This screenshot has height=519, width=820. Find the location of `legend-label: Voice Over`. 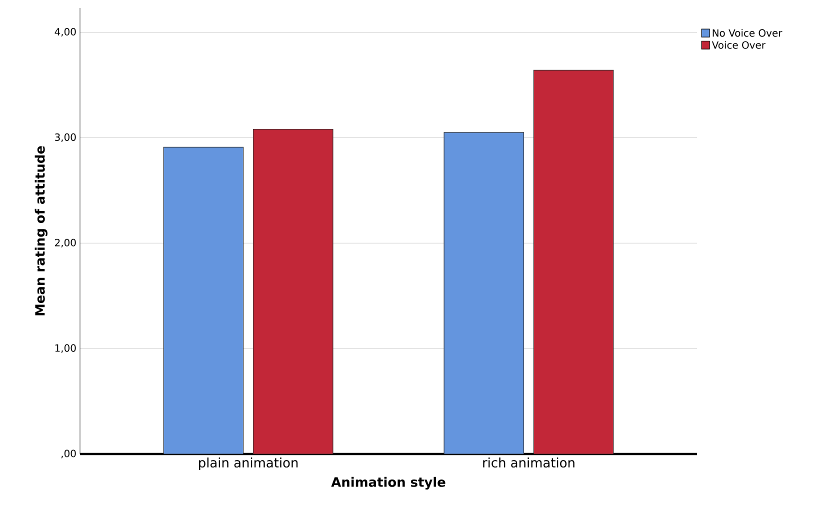

legend-label: Voice Over is located at coordinates (739, 45).